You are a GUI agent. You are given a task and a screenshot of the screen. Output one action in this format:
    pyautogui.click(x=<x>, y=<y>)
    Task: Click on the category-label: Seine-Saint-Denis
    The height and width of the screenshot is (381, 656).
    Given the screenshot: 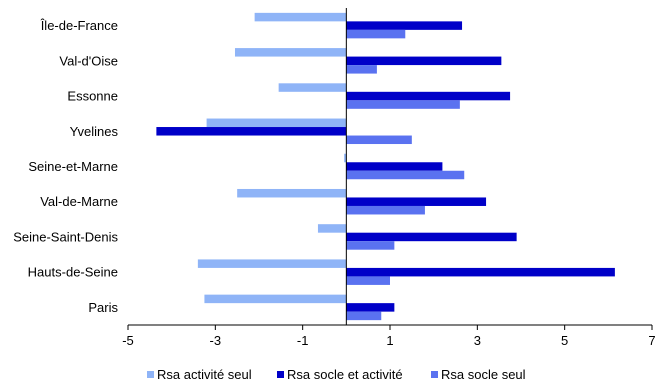 What is the action you would take?
    pyautogui.click(x=65, y=236)
    